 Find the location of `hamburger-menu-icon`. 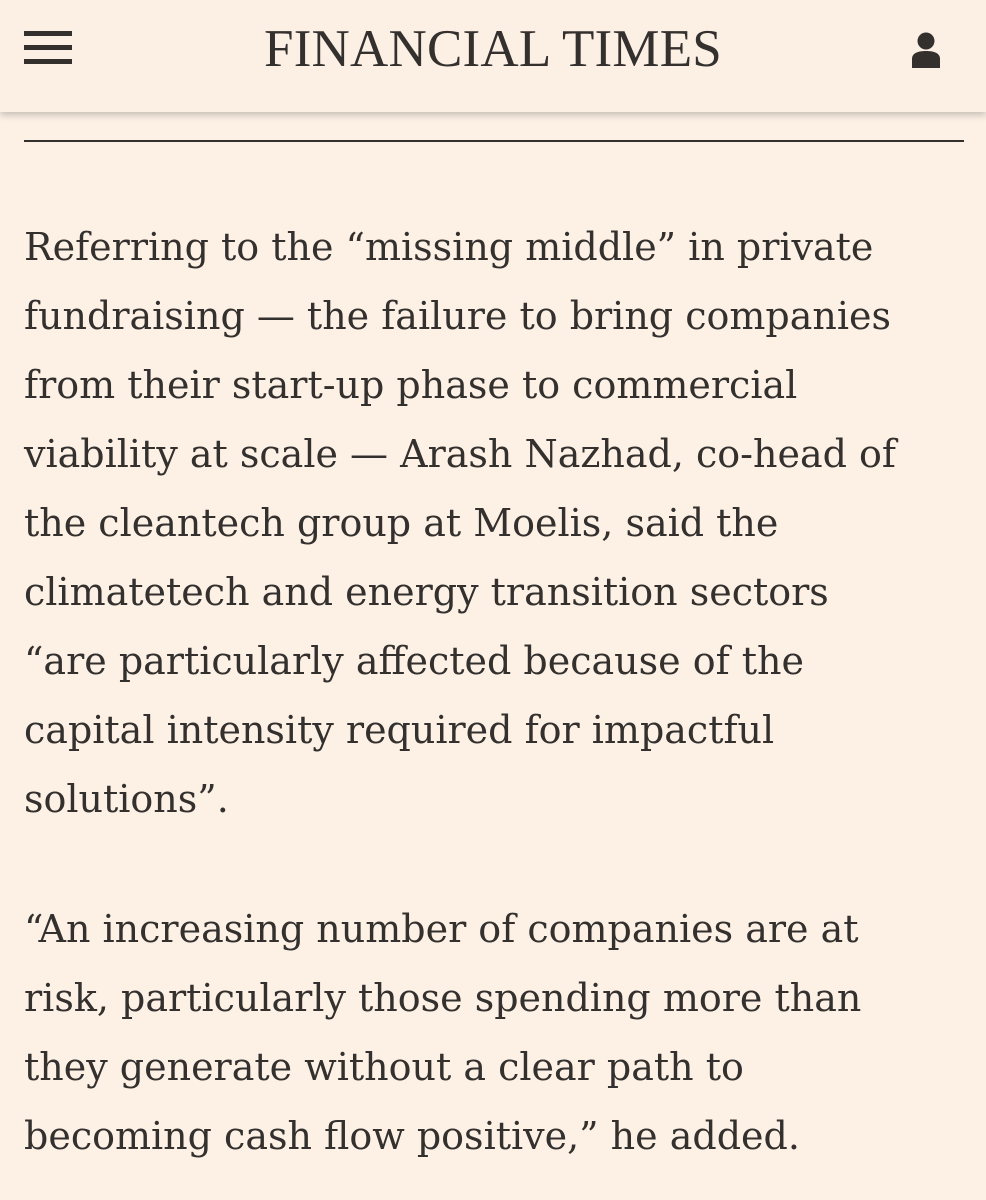

hamburger-menu-icon is located at coordinates (48, 47).